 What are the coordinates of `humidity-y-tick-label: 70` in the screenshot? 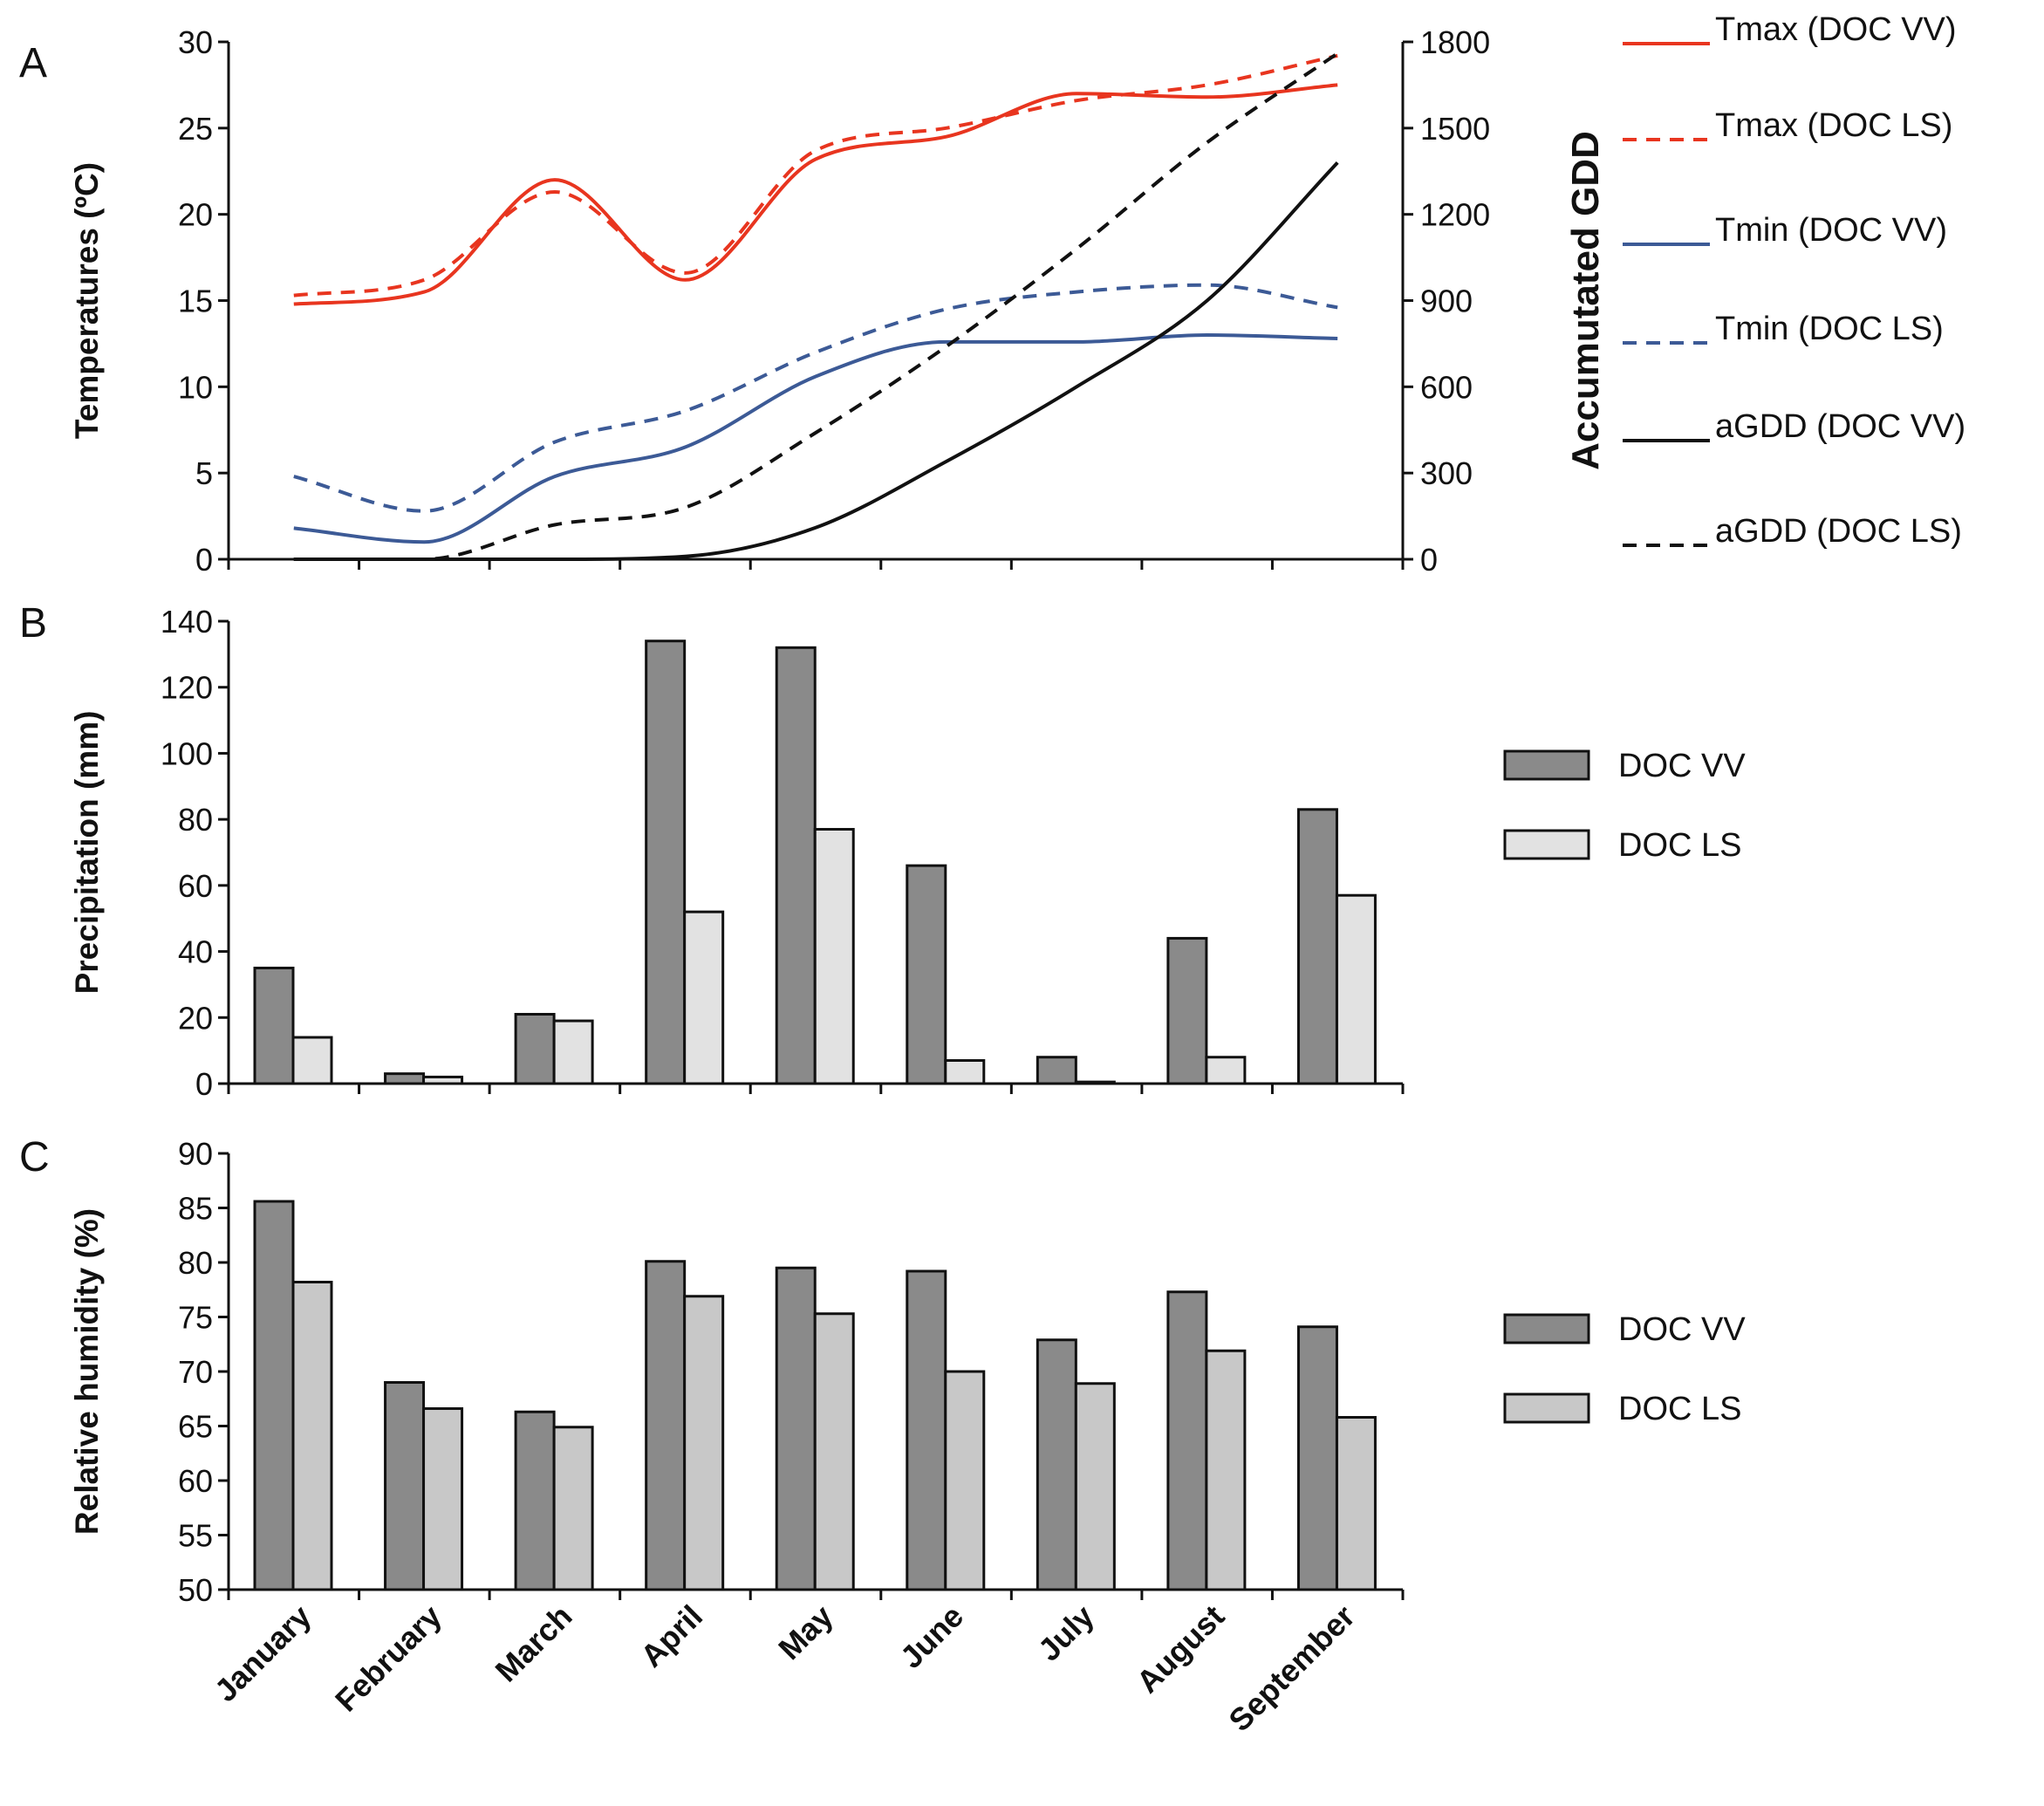 It's located at (195, 1372).